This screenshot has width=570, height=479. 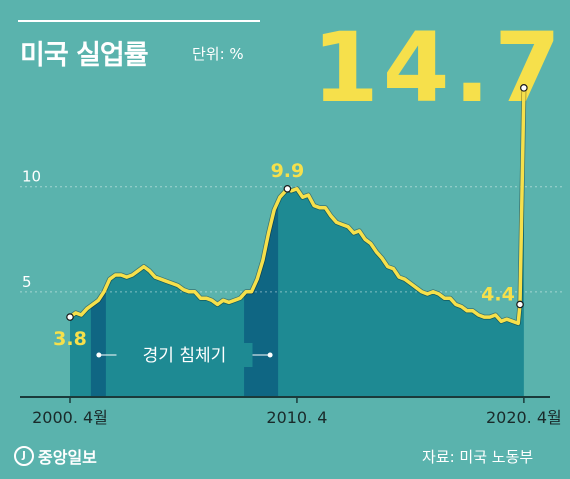 I want to click on publisher-logo: J 중앙일보, so click(x=55, y=456).